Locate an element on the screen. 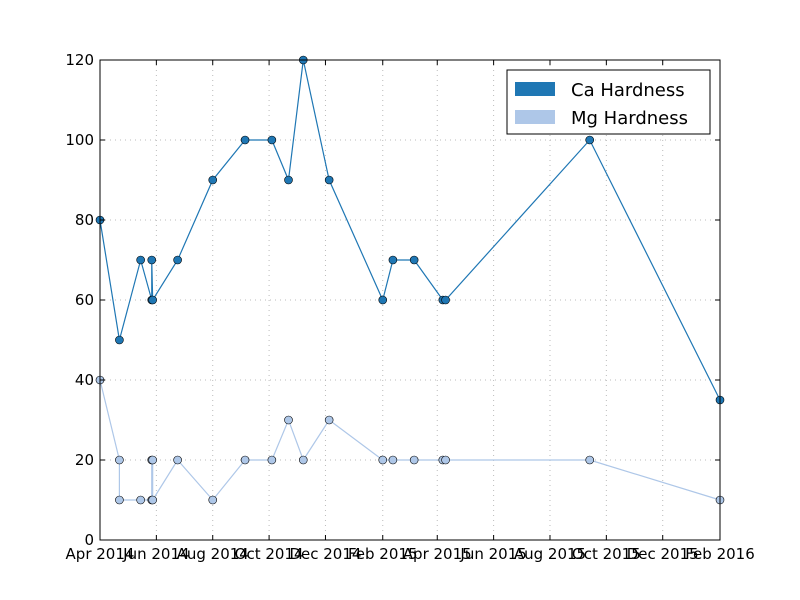 This screenshot has height=600, width=800. x-tick-label: Oct 2015 is located at coordinates (606, 554).